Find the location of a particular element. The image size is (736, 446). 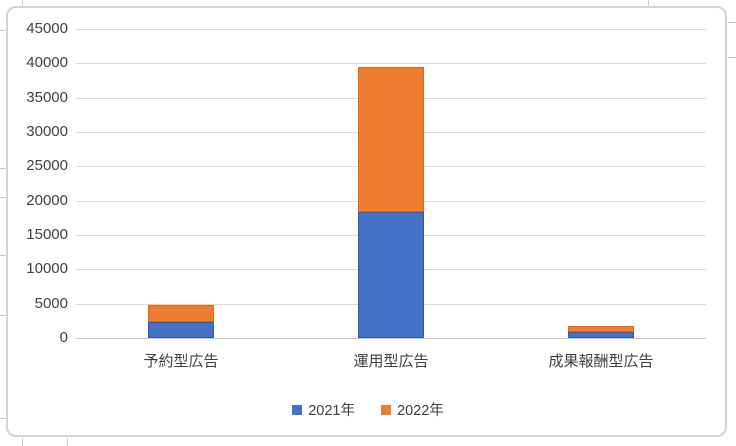

y-axis-tick-label: 45000 is located at coordinates (47, 28).